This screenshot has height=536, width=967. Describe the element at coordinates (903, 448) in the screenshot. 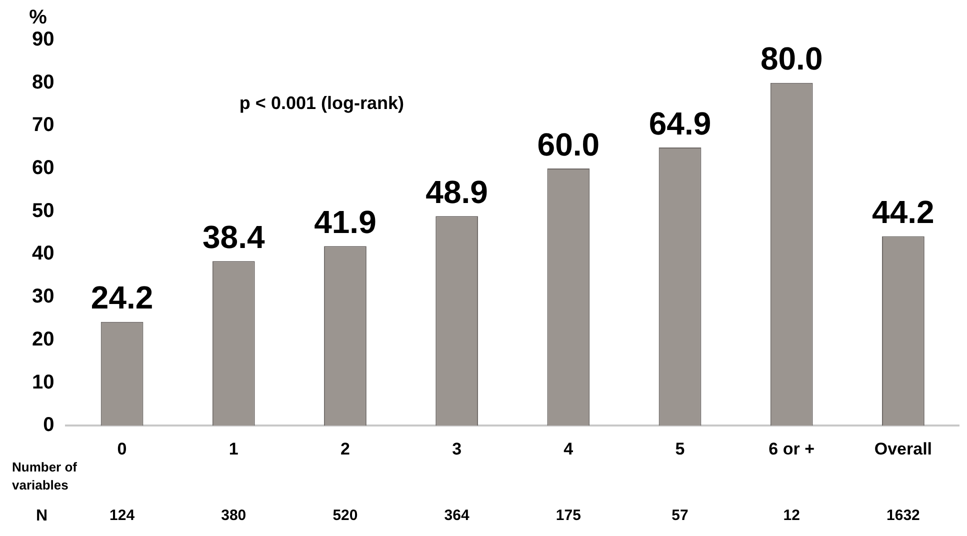

I see `x-tick-label: Overall` at that location.